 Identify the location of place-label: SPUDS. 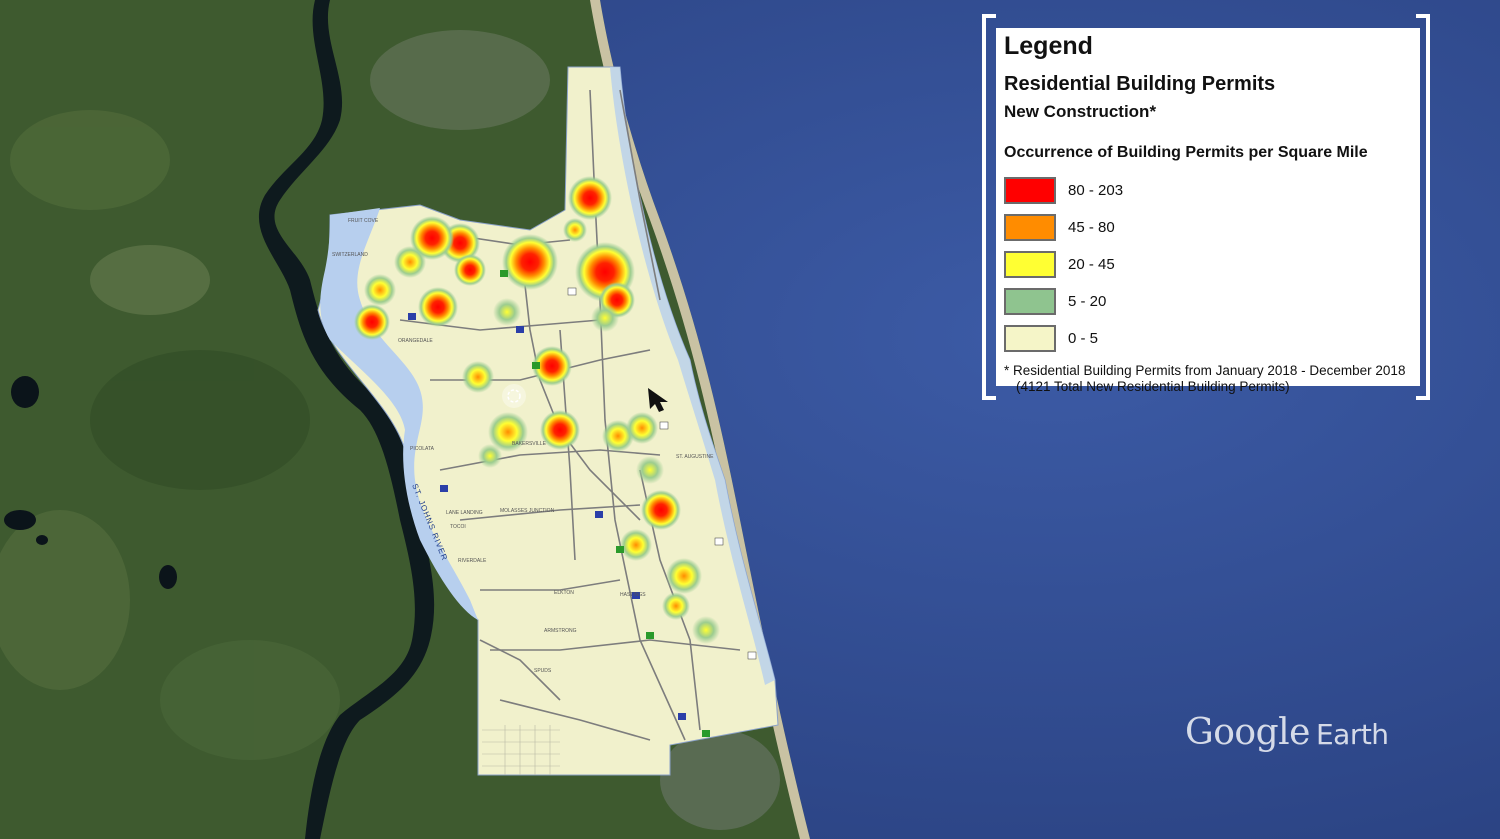
(543, 671).